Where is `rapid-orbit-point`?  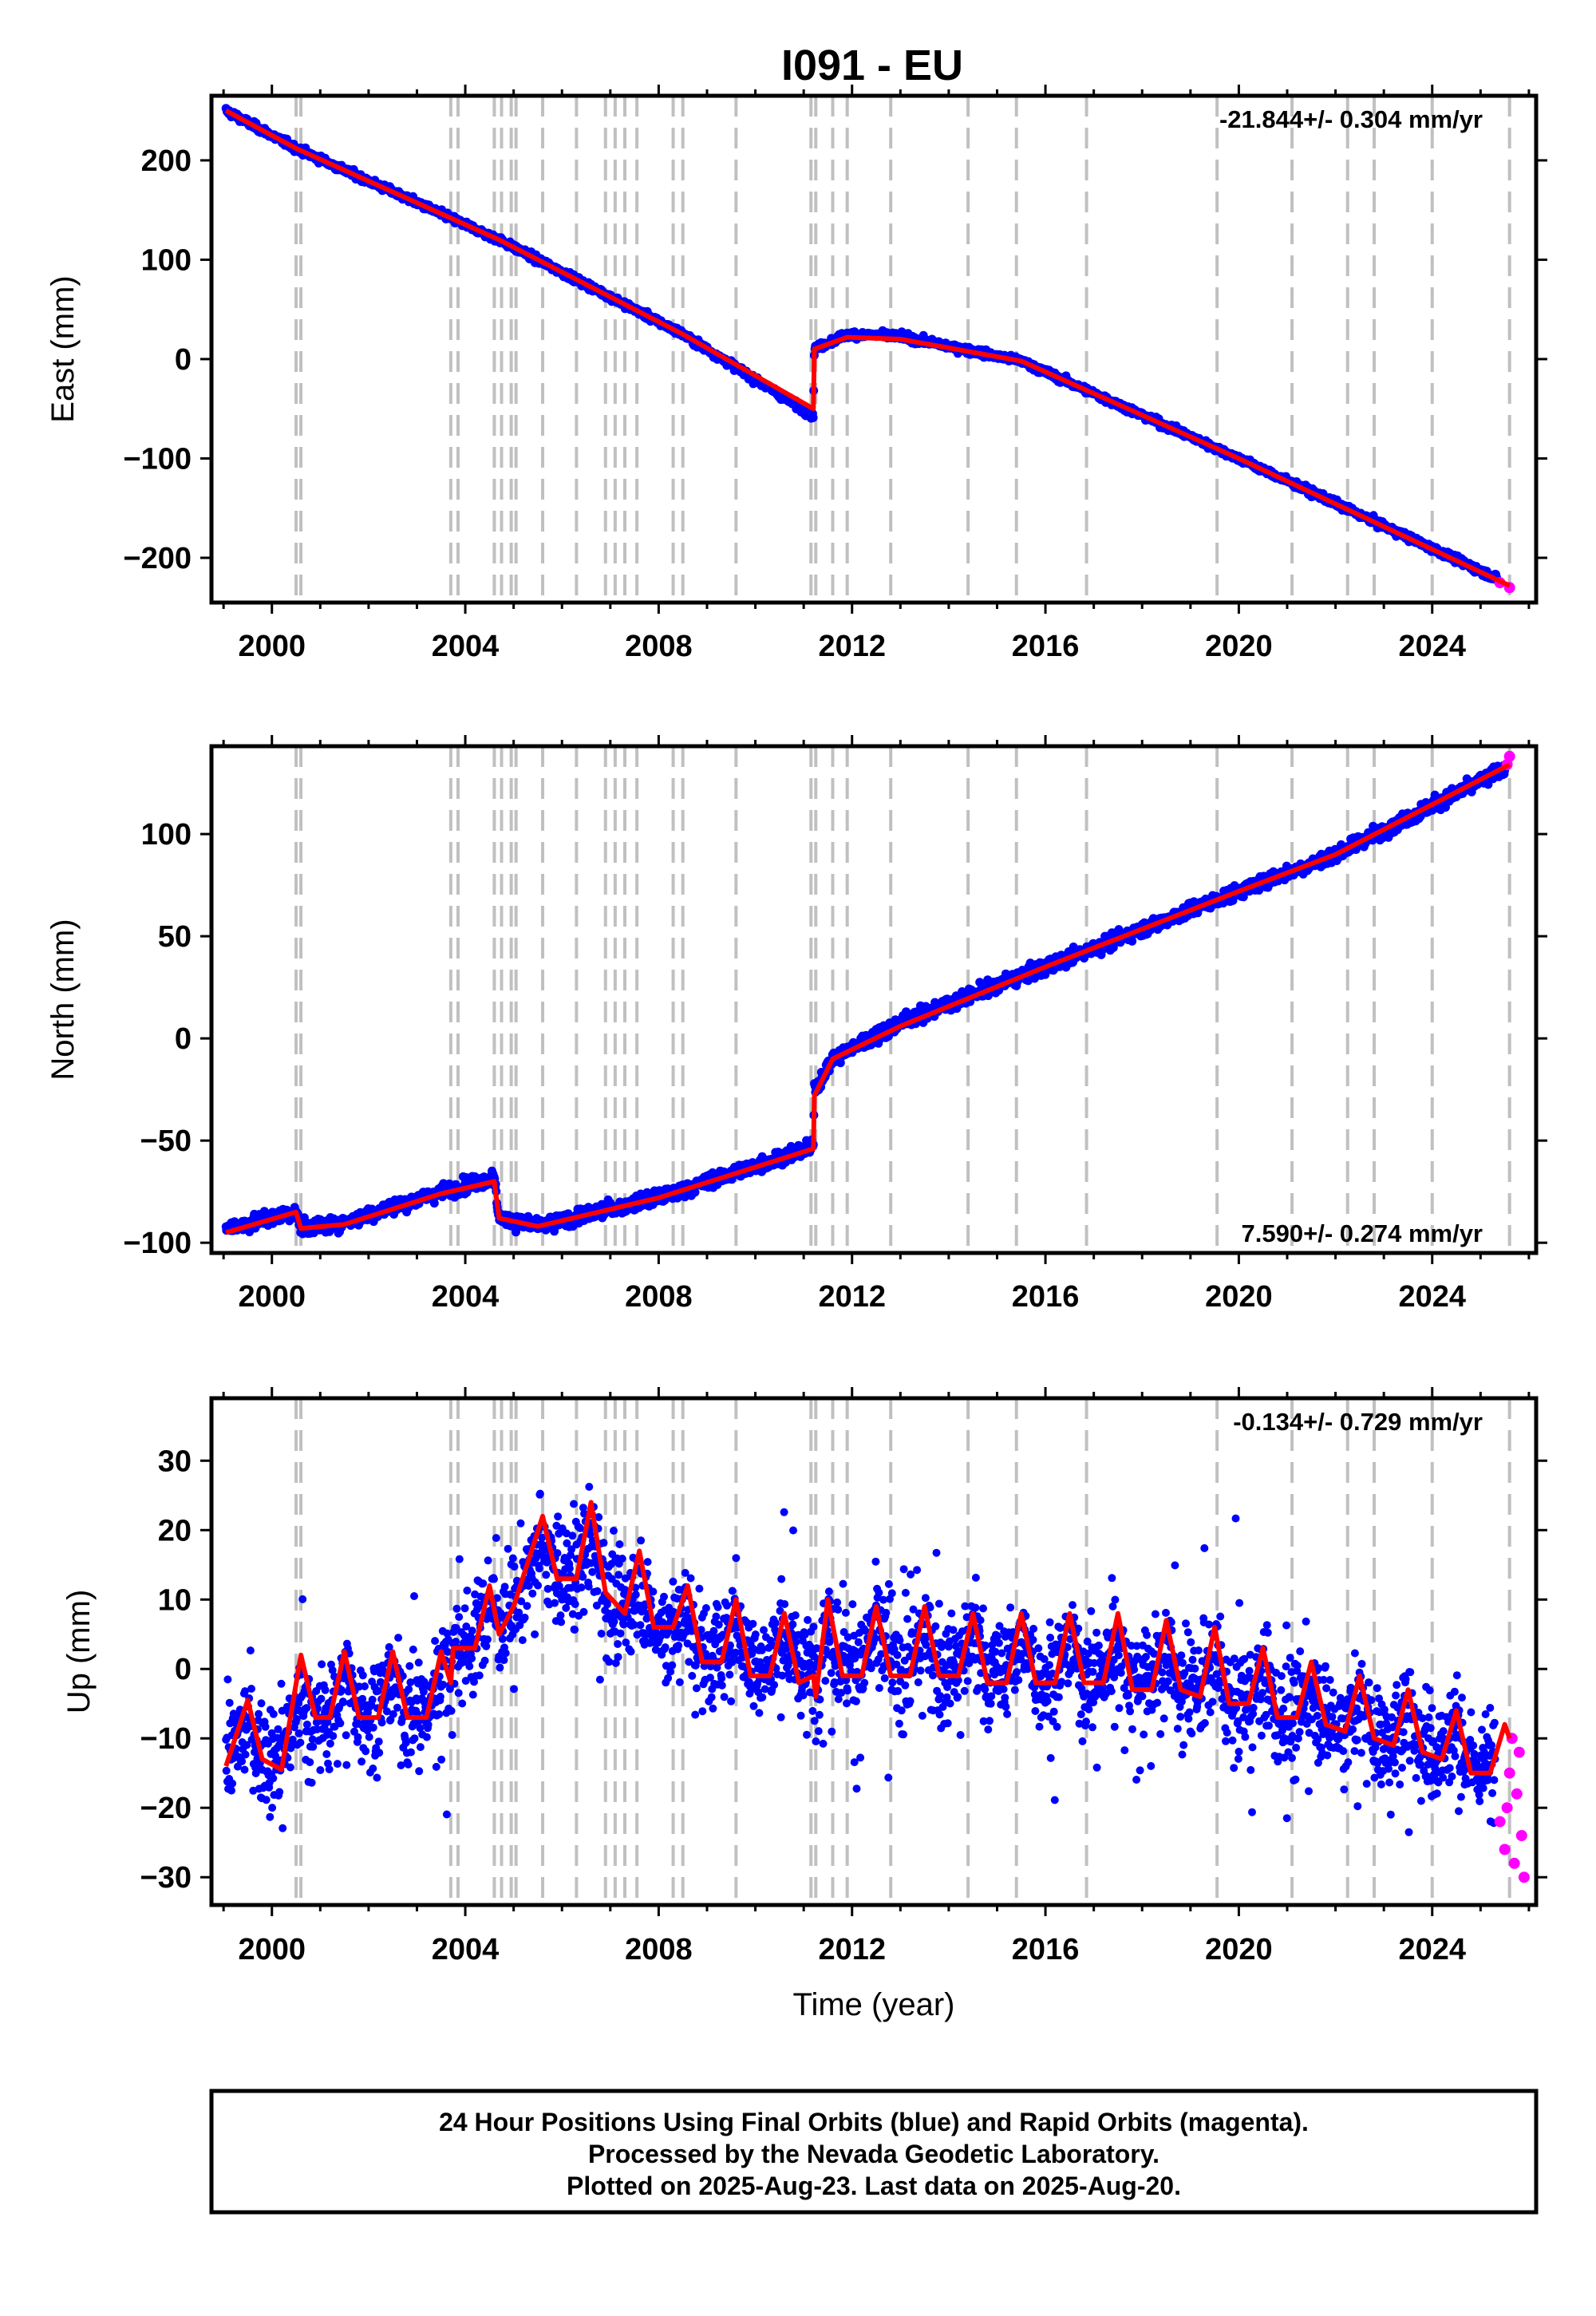
rapid-orbit-point is located at coordinates (1509, 756).